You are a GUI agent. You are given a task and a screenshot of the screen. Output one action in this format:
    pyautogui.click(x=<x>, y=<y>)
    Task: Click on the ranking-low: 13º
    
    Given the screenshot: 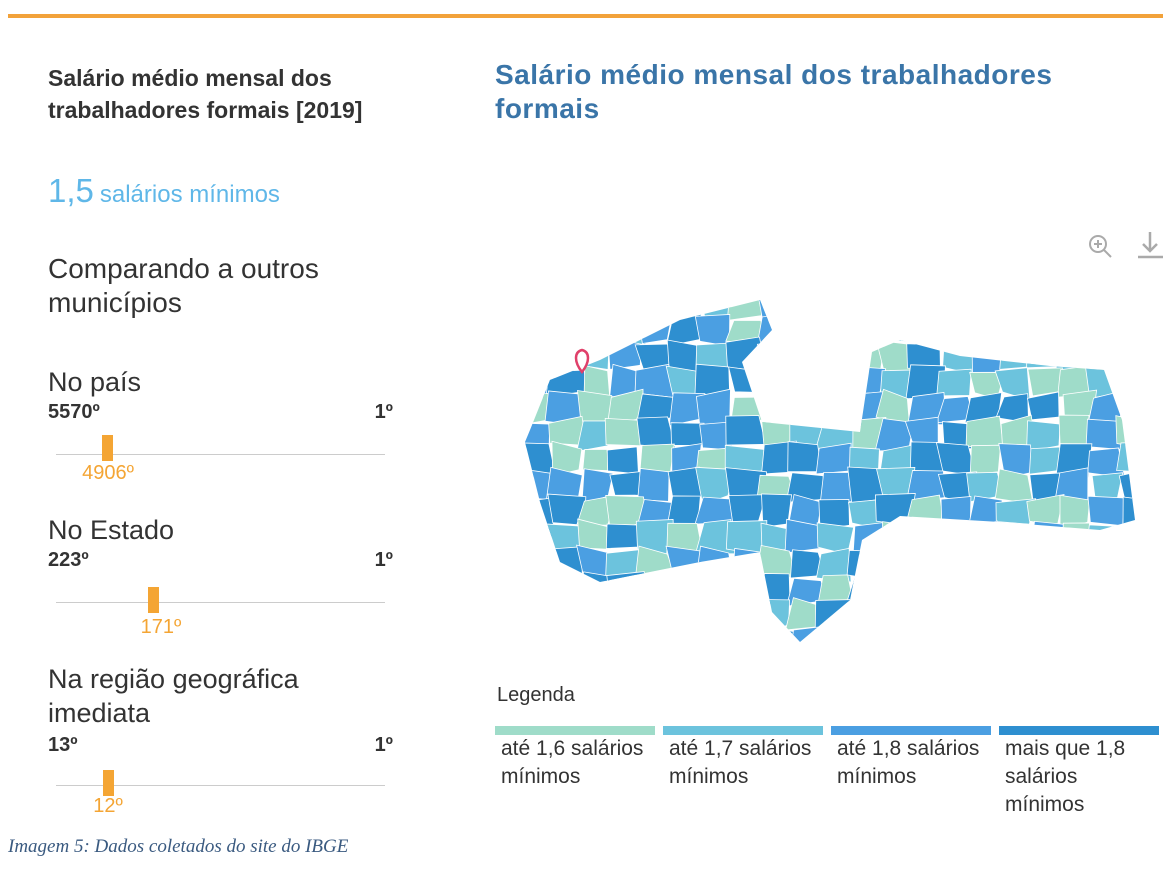 What is the action you would take?
    pyautogui.click(x=63, y=745)
    